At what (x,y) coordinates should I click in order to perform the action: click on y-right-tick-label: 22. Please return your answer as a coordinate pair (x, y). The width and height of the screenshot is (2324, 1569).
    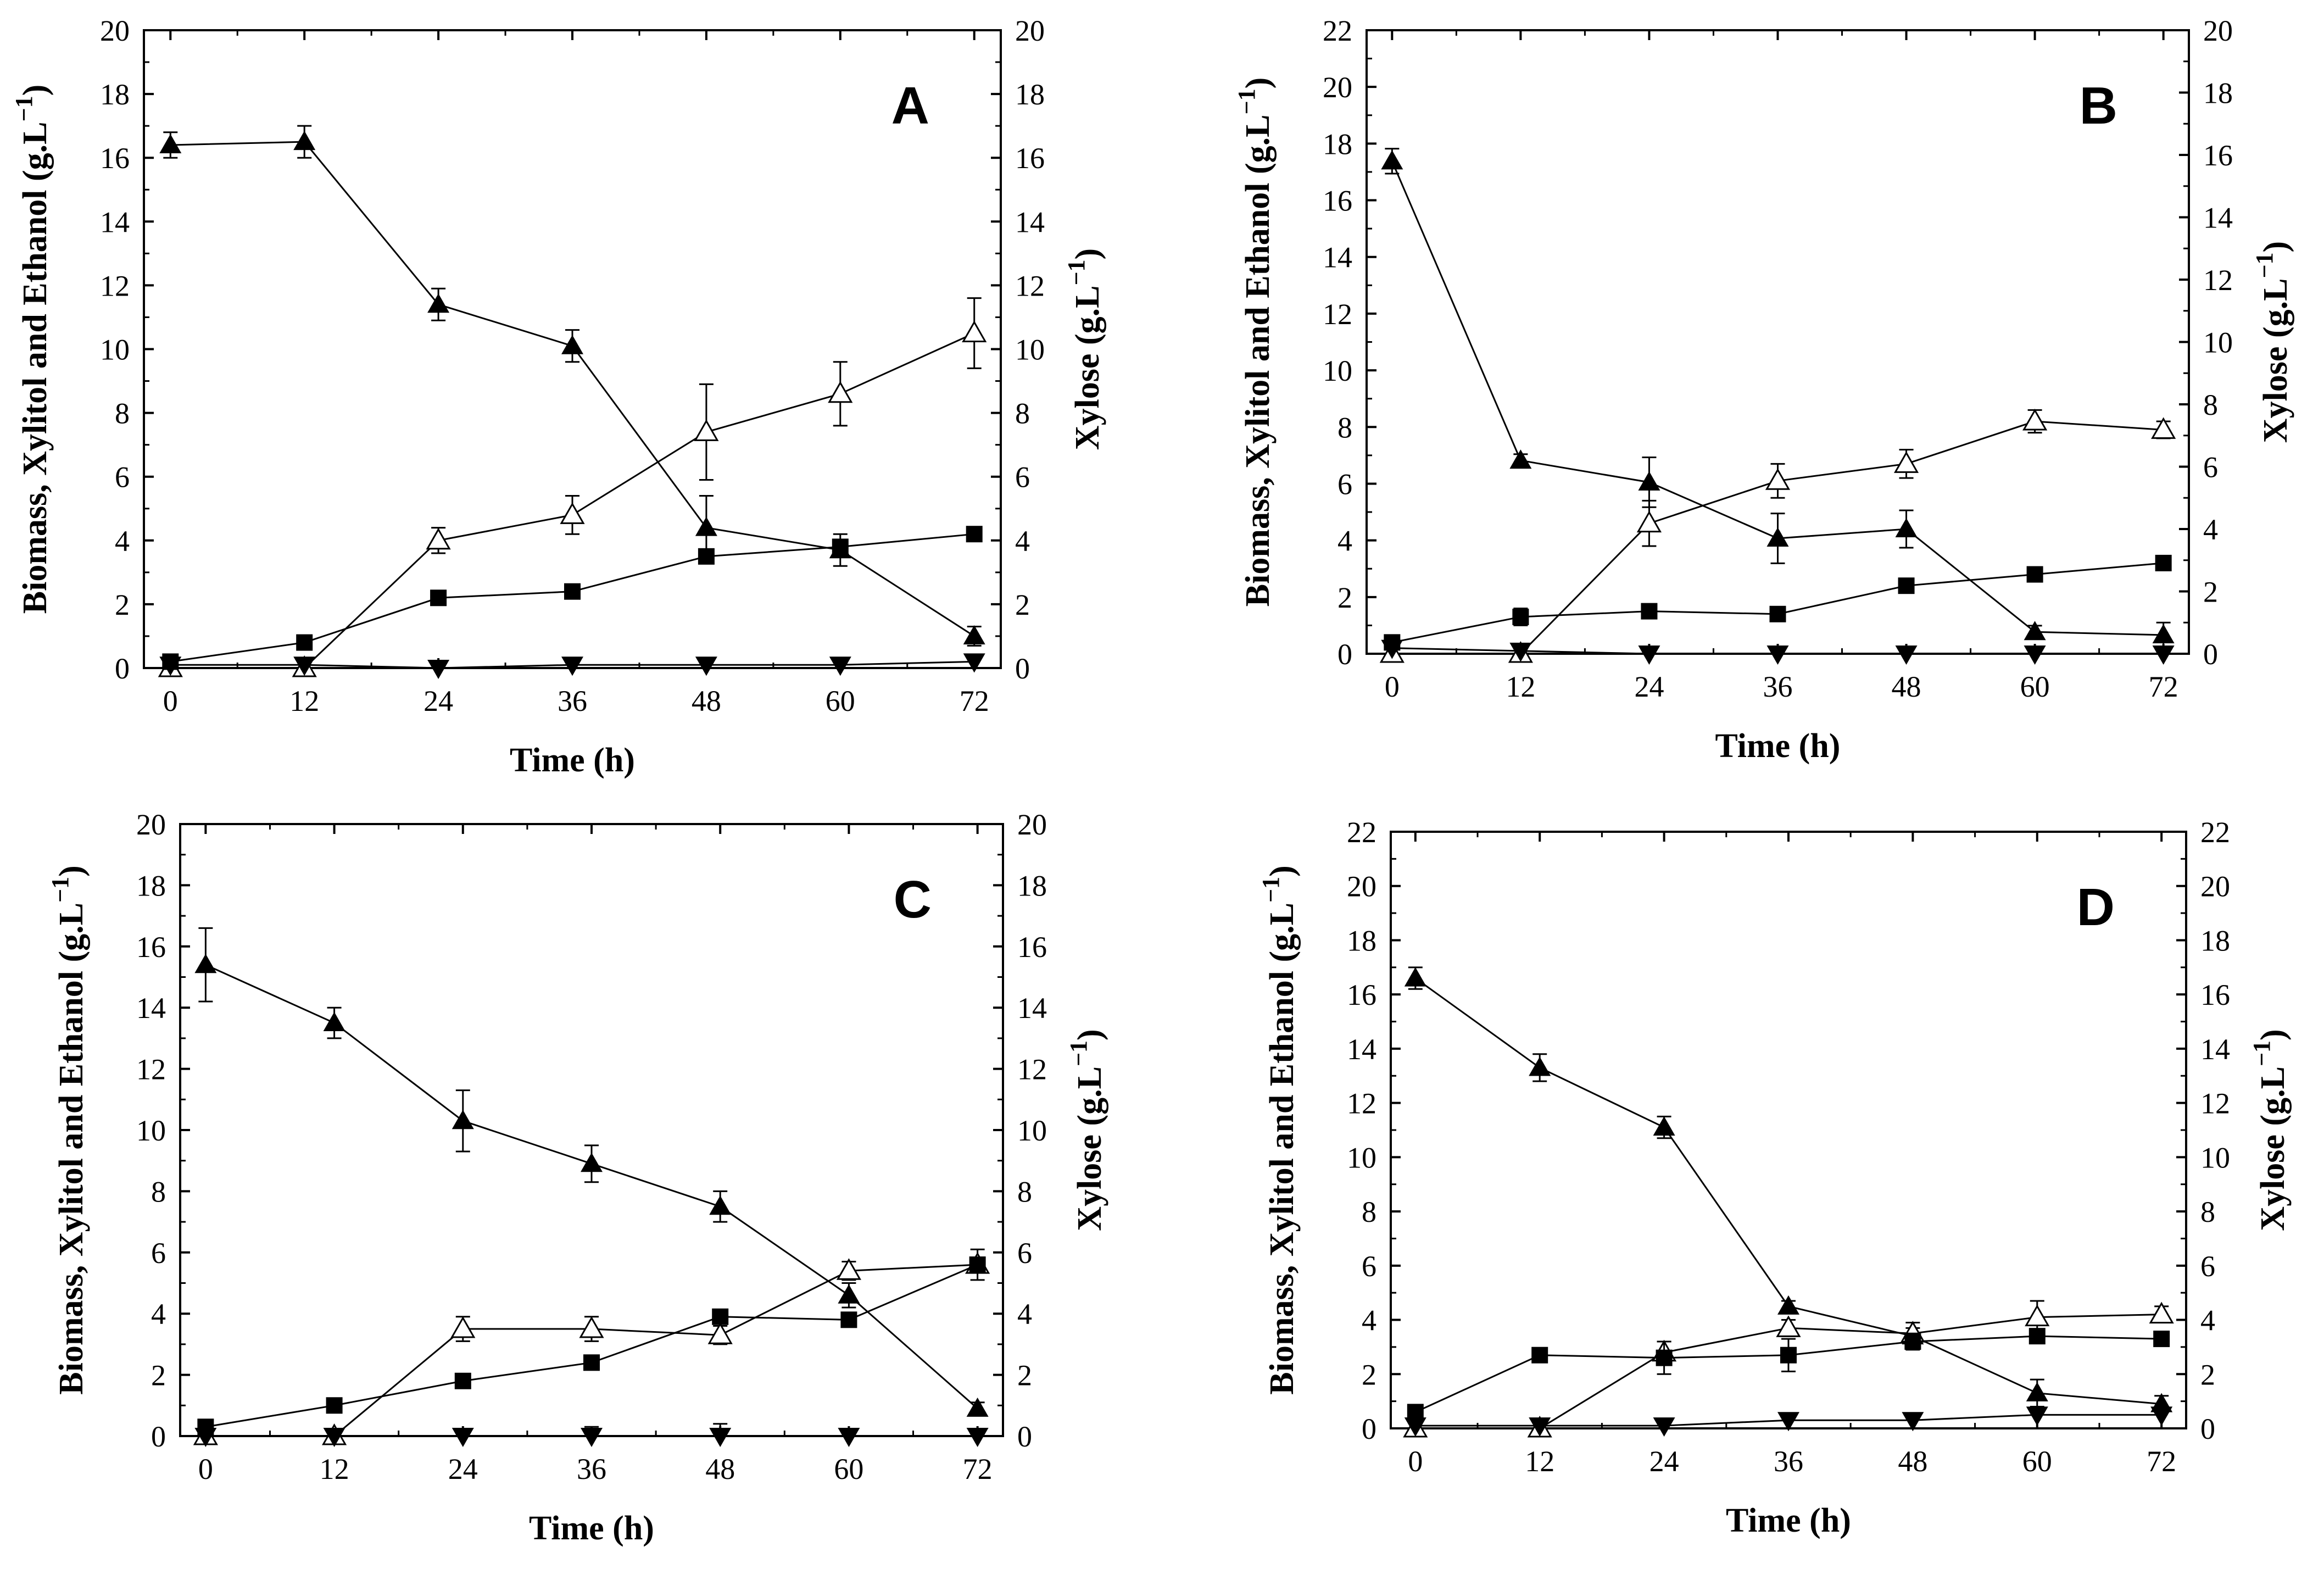
    Looking at the image, I should click on (2215, 833).